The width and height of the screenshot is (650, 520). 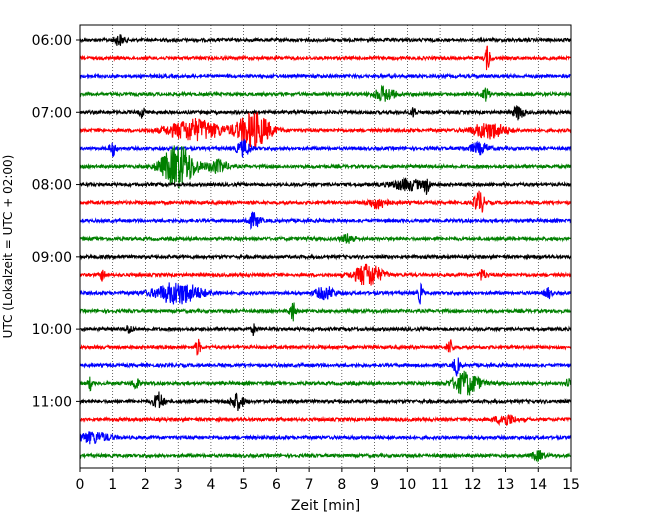 What do you see at coordinates (374, 485) in the screenshot?
I see `x-tick-label: 9` at bounding box center [374, 485].